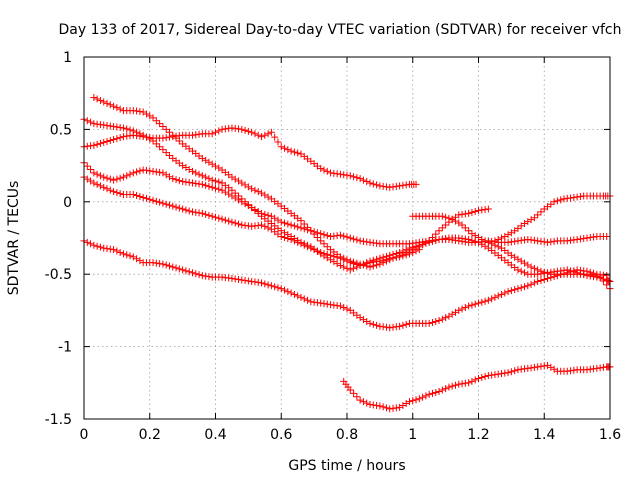 The width and height of the screenshot is (640, 480). I want to click on x-tick-label: 0.6, so click(281, 435).